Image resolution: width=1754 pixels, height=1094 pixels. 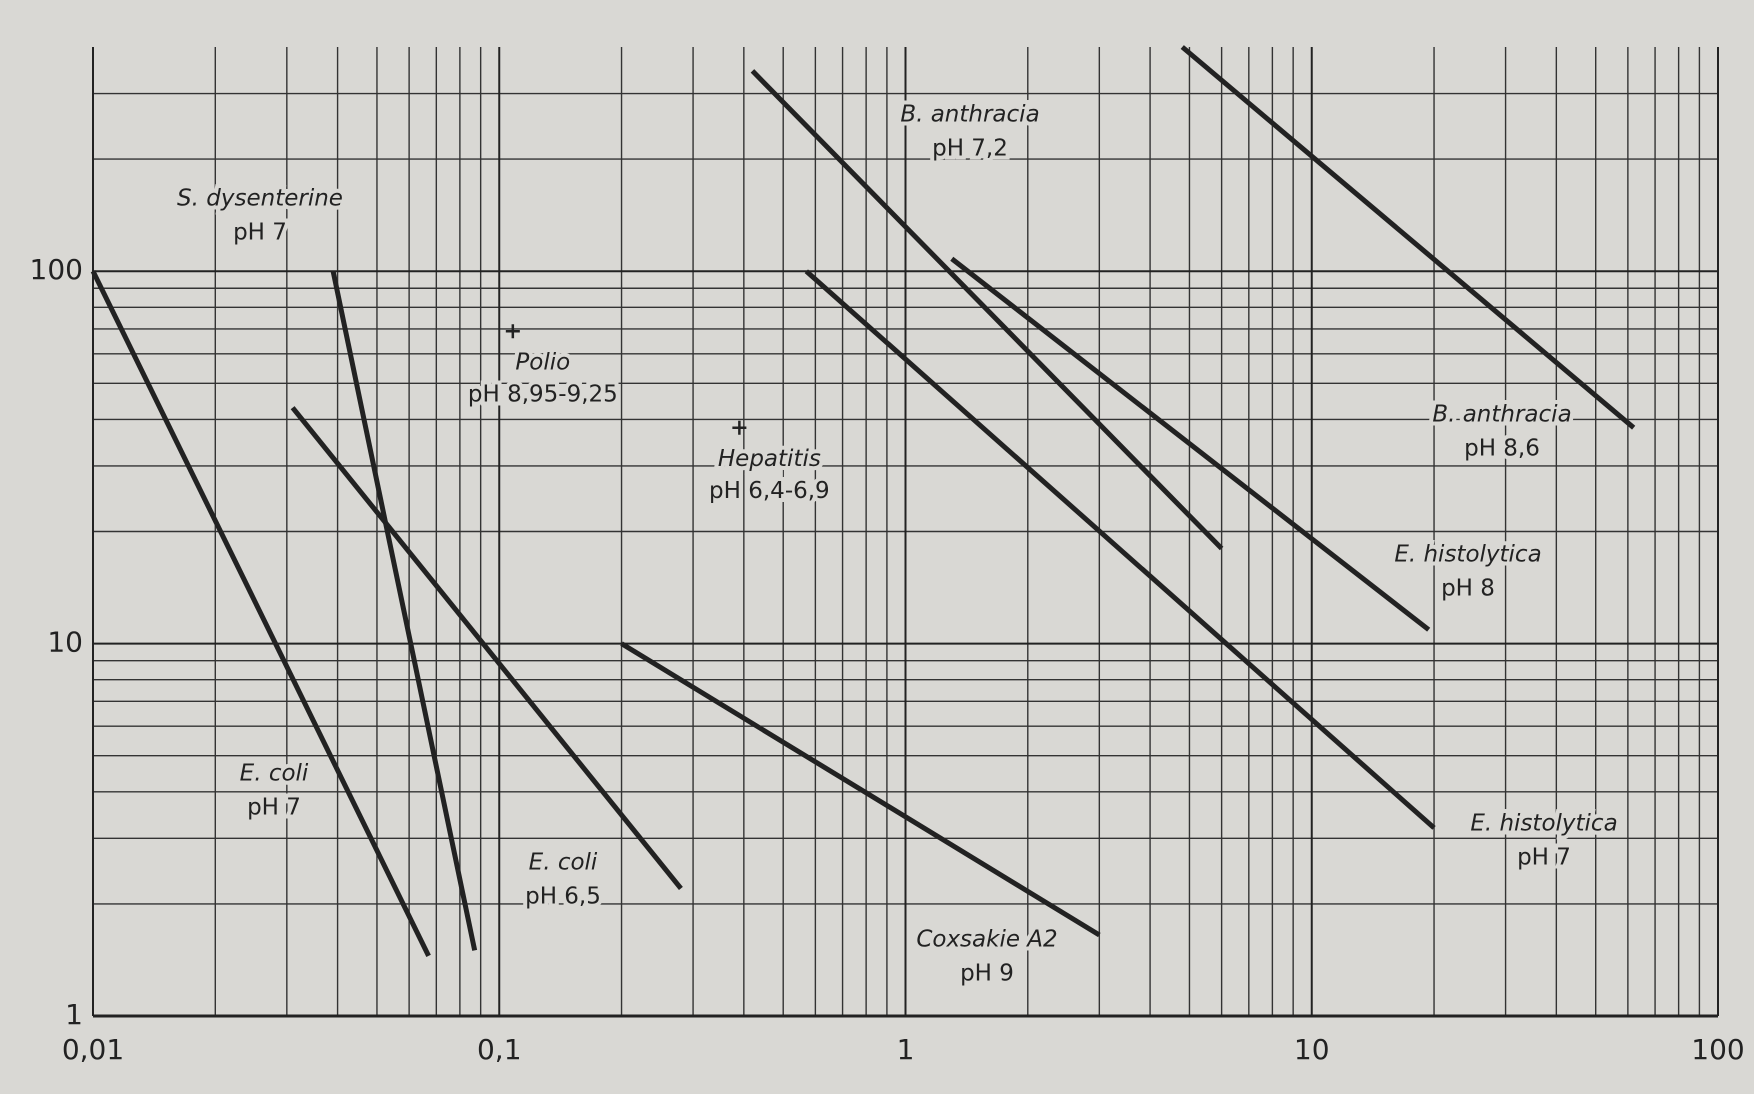 What do you see at coordinates (769, 459) in the screenshot?
I see `point-label: Hepatitis` at bounding box center [769, 459].